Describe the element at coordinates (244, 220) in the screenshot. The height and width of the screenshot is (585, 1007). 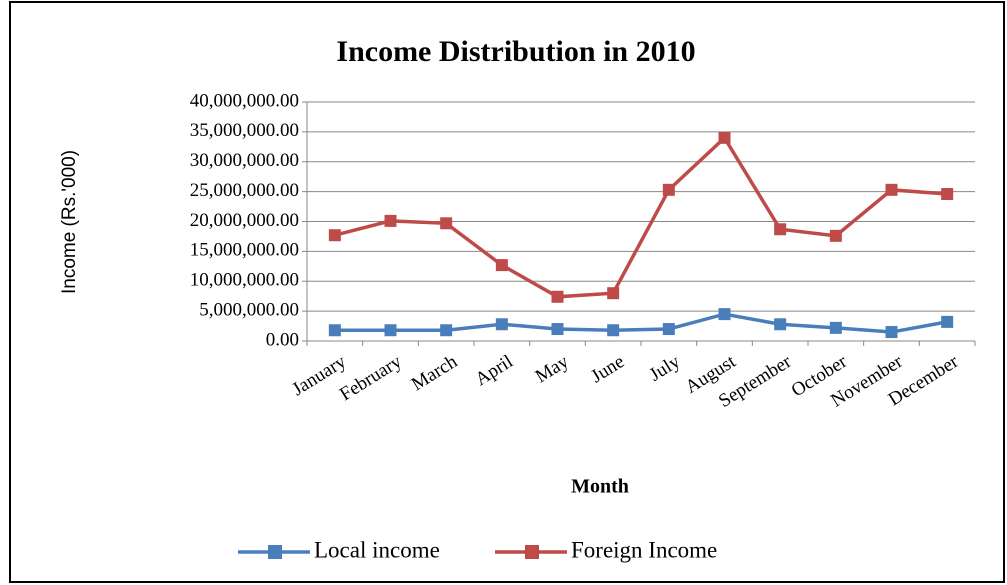
I see `y-tick-label: 20,000,000.00` at that location.